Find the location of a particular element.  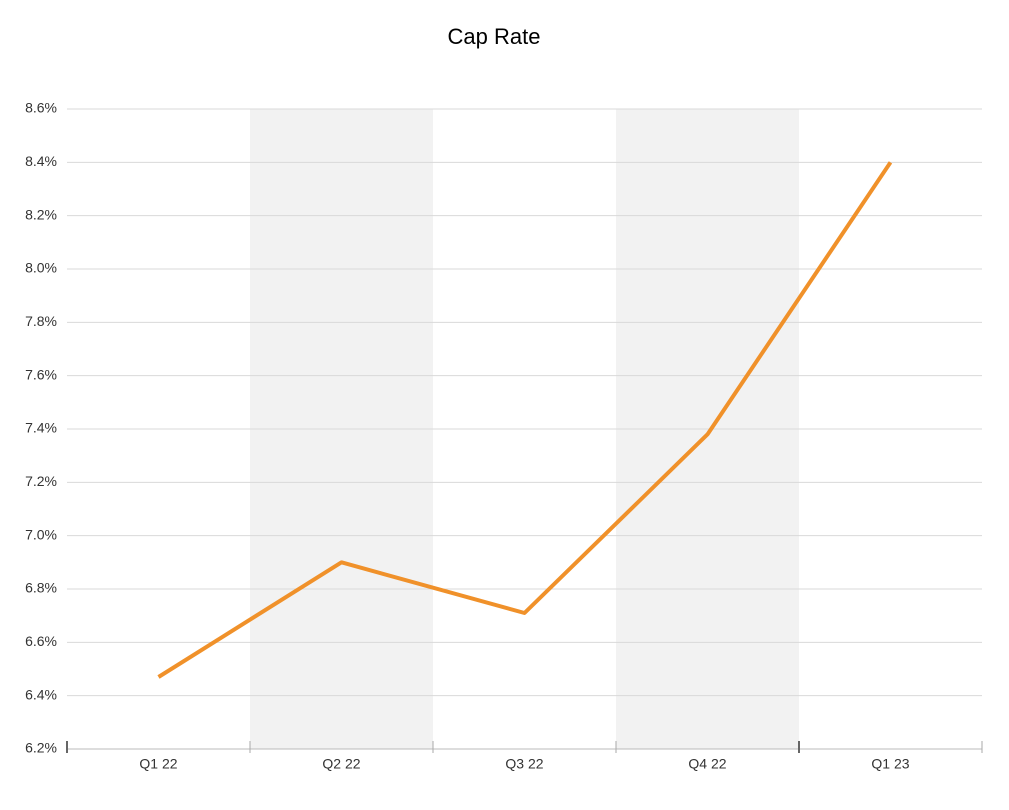

y-tick-label: 7.6% is located at coordinates (41, 374).